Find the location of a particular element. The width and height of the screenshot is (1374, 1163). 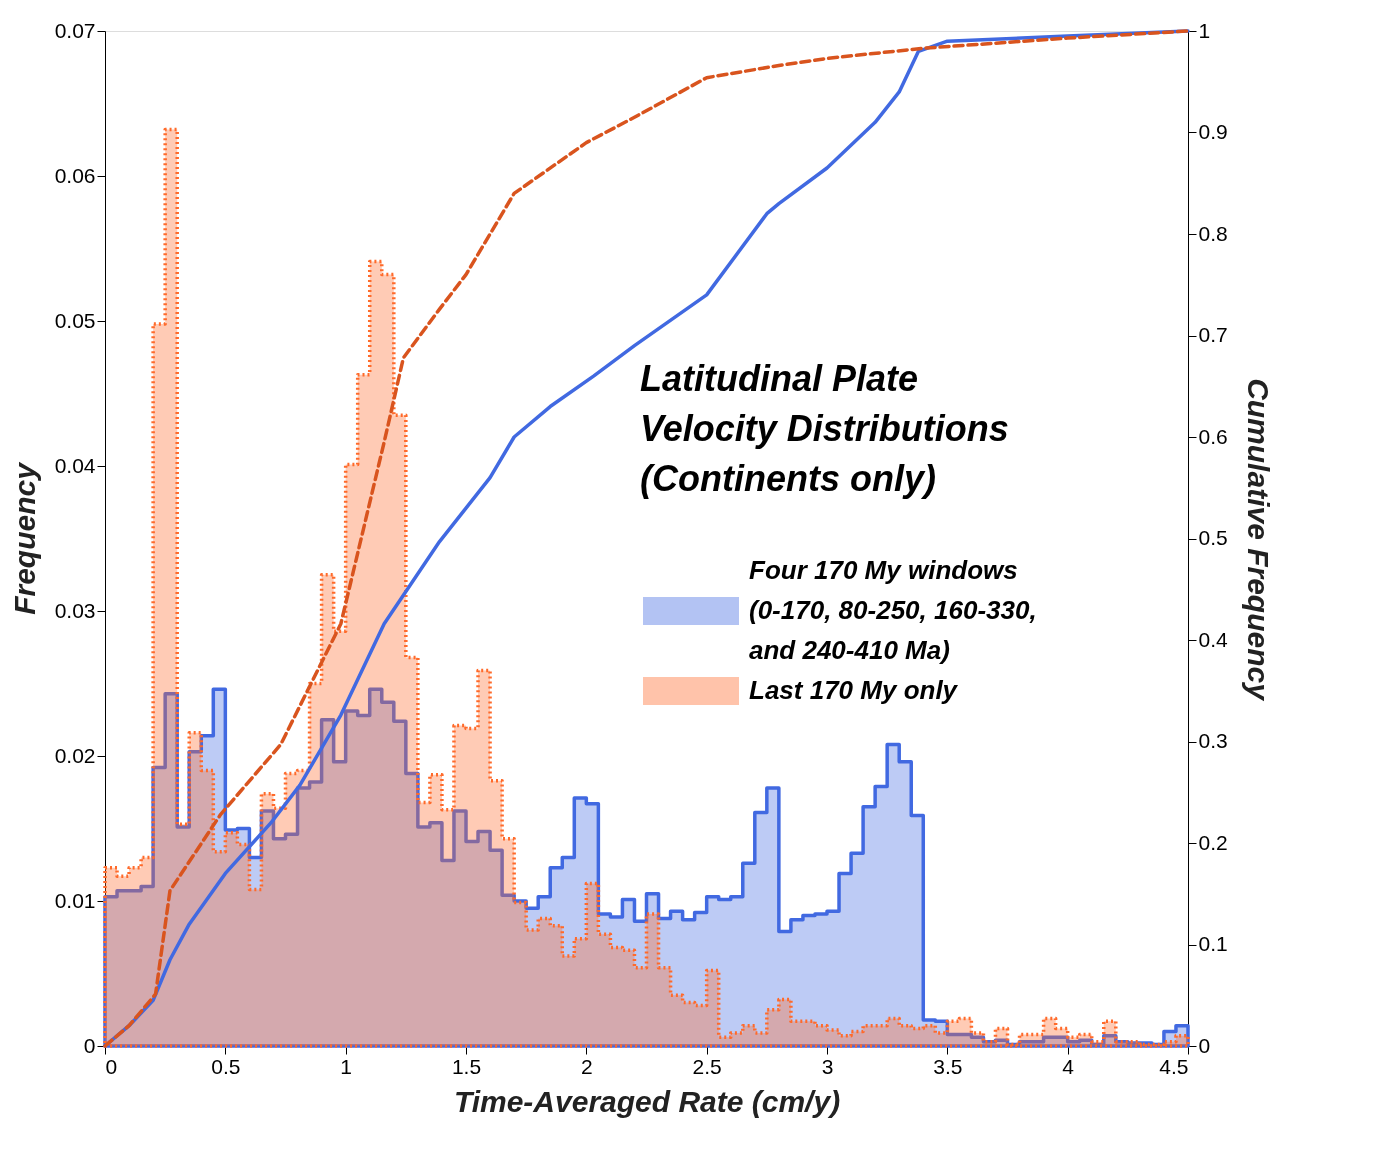

legend-label: Four 170 My windows (0-170, 80-250, 160-330, and 240-410 Ma) is located at coordinates (893, 610).